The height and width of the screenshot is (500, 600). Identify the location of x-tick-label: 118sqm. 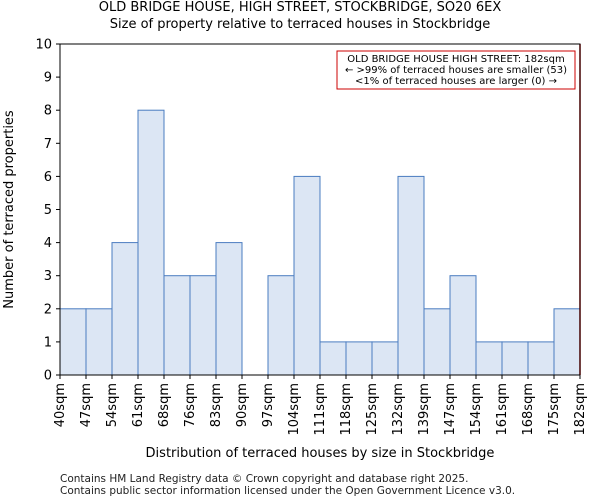
(346, 409).